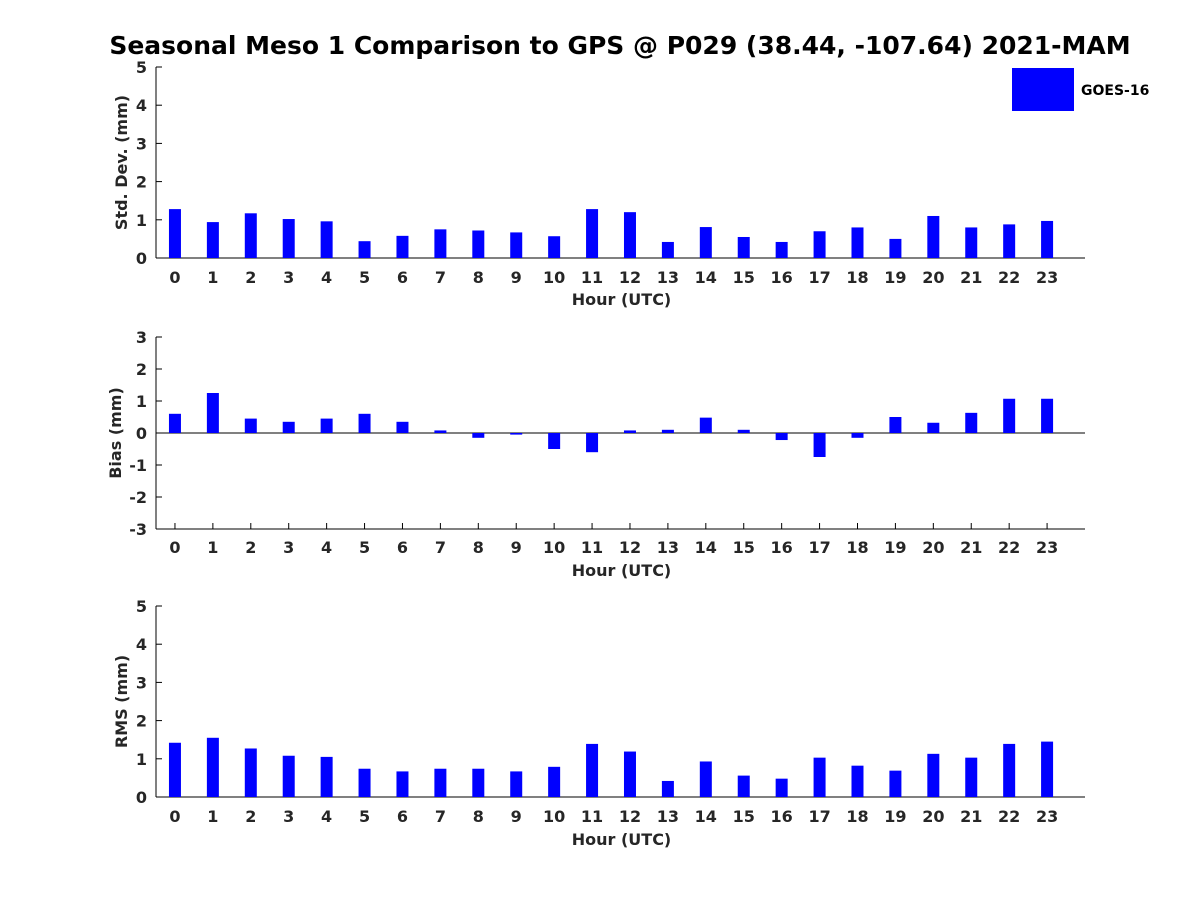  Describe the element at coordinates (402, 547) in the screenshot. I see `x-tick-label: 6` at that location.